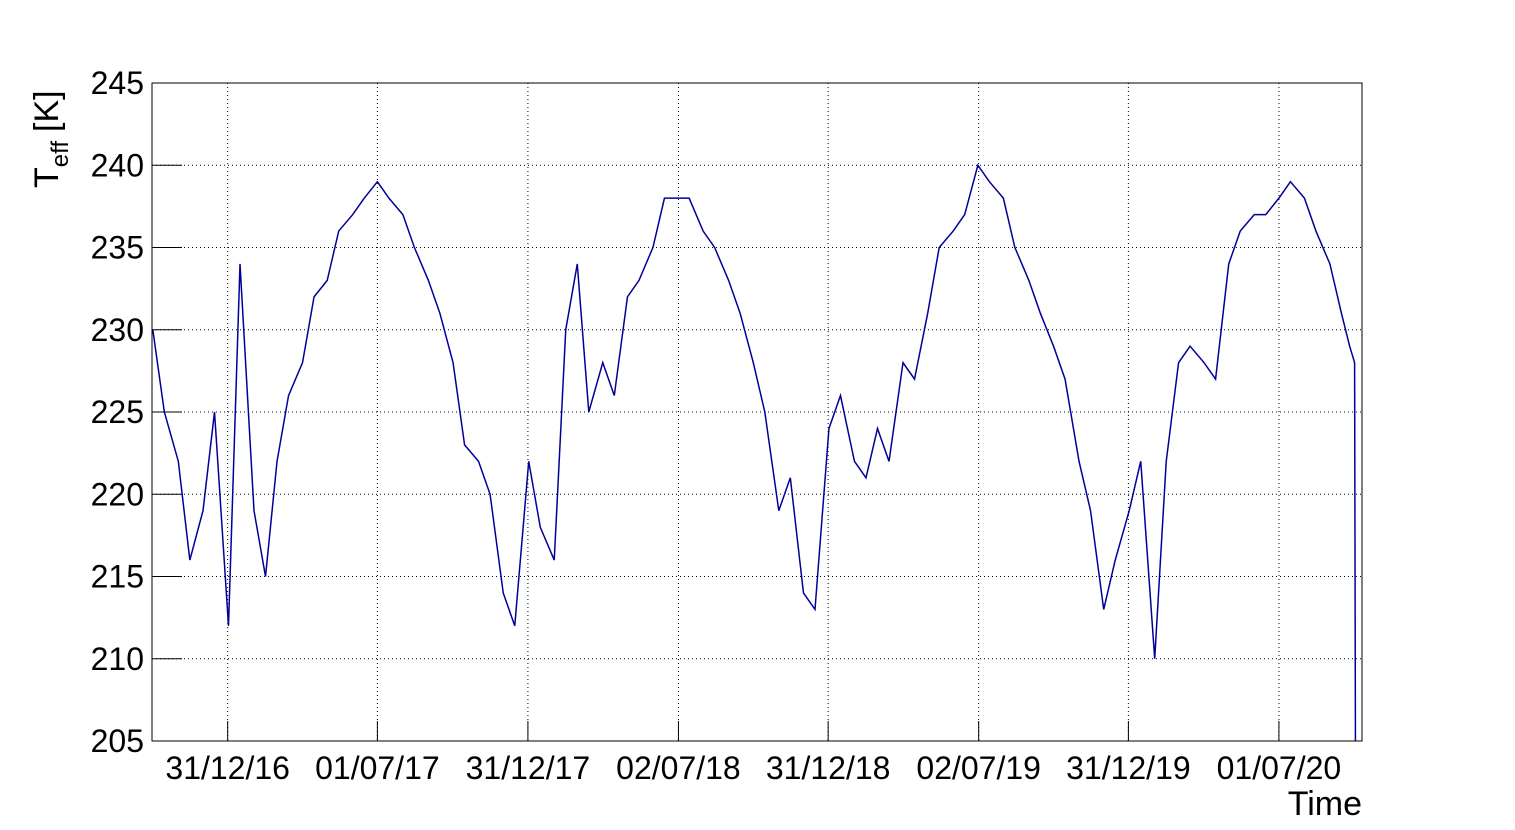 This screenshot has height=830, width=1515. Describe the element at coordinates (678, 768) in the screenshot. I see `x-tick-label: 02/07/18` at that location.